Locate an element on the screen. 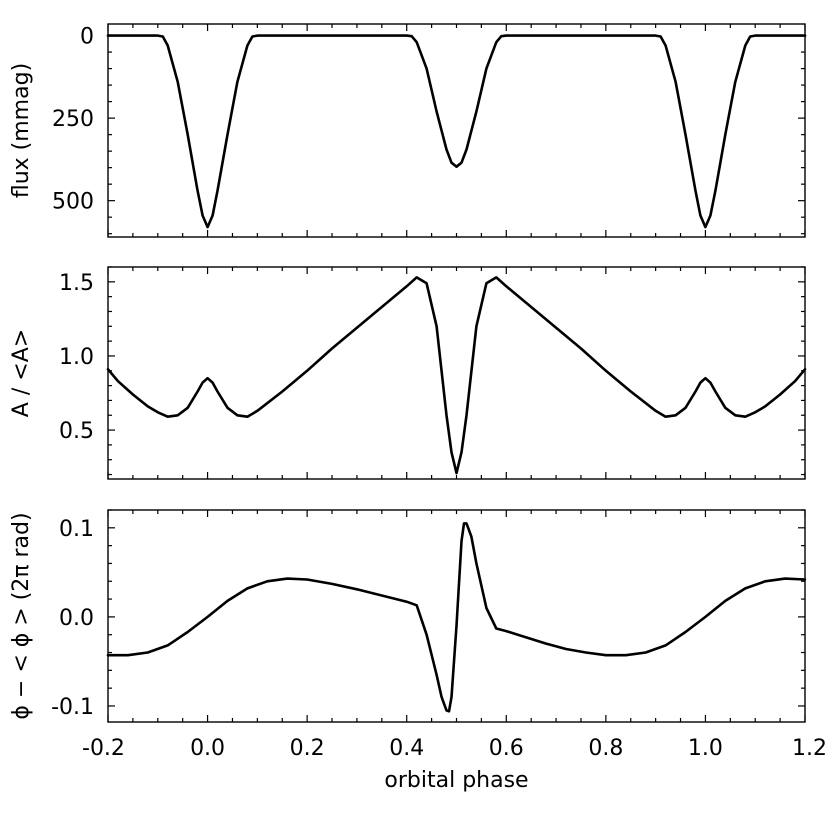 The image size is (830, 830). y-tick-label: 0.1 is located at coordinates (76, 529).